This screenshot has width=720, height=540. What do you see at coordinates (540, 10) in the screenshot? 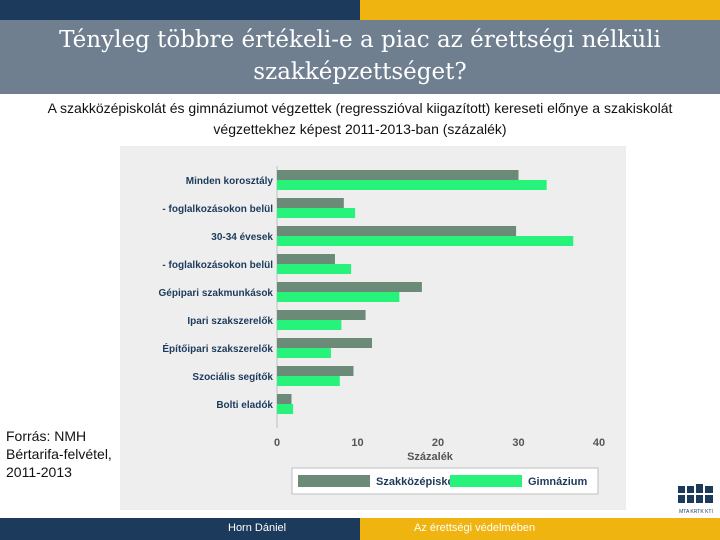
I see `top-bar-gold-segment` at bounding box center [540, 10].